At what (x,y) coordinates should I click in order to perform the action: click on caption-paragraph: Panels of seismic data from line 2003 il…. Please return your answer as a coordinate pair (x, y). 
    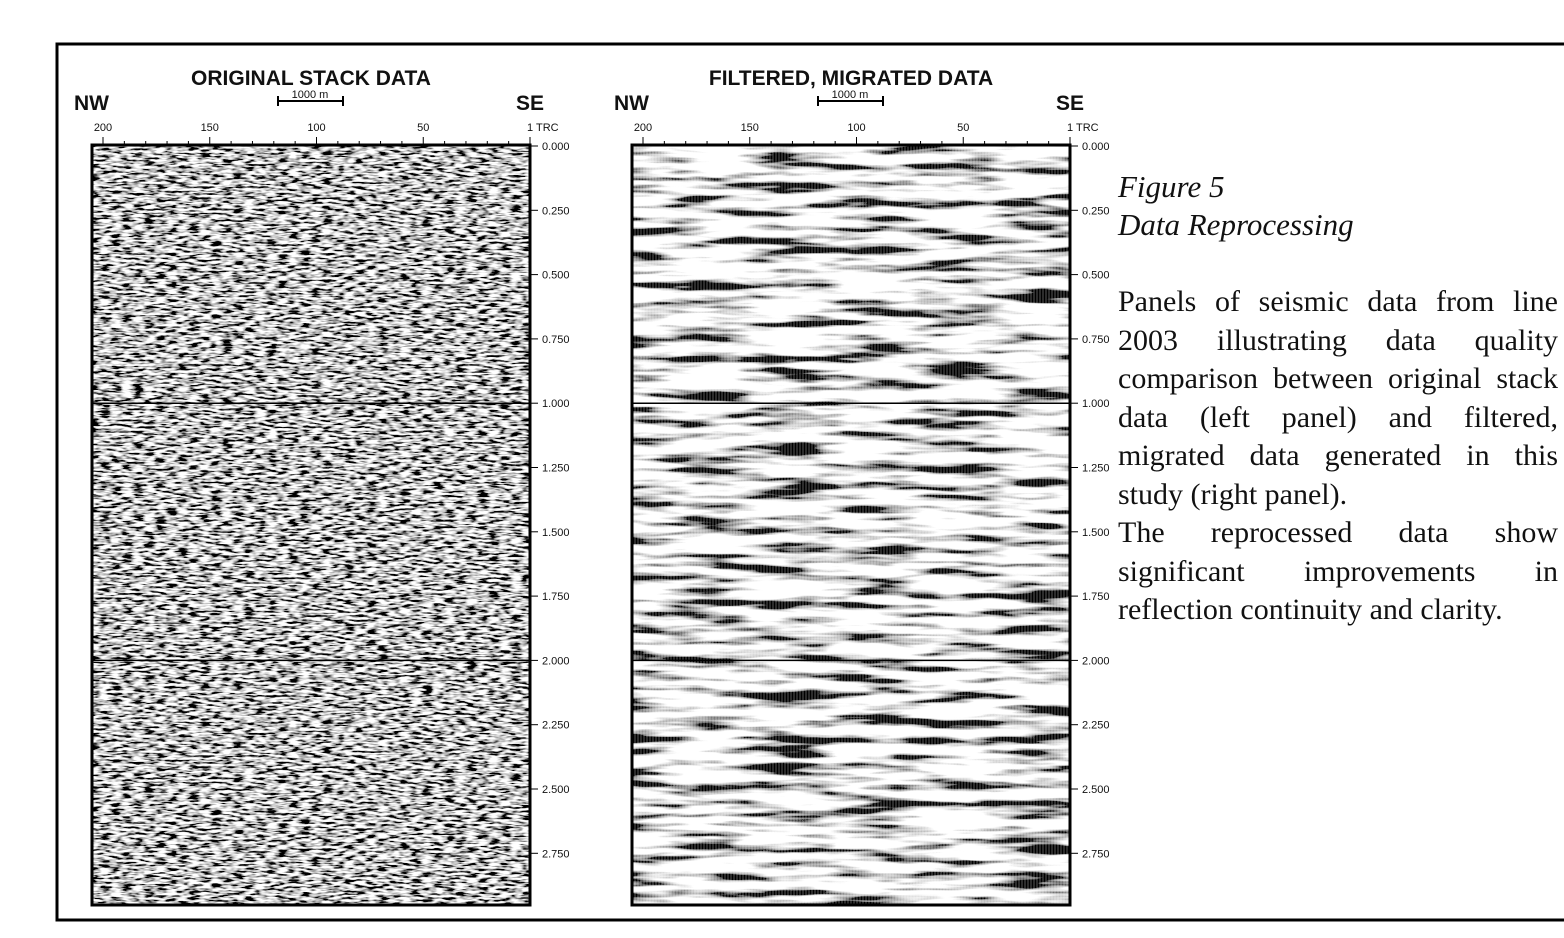
    Looking at the image, I should click on (1338, 398).